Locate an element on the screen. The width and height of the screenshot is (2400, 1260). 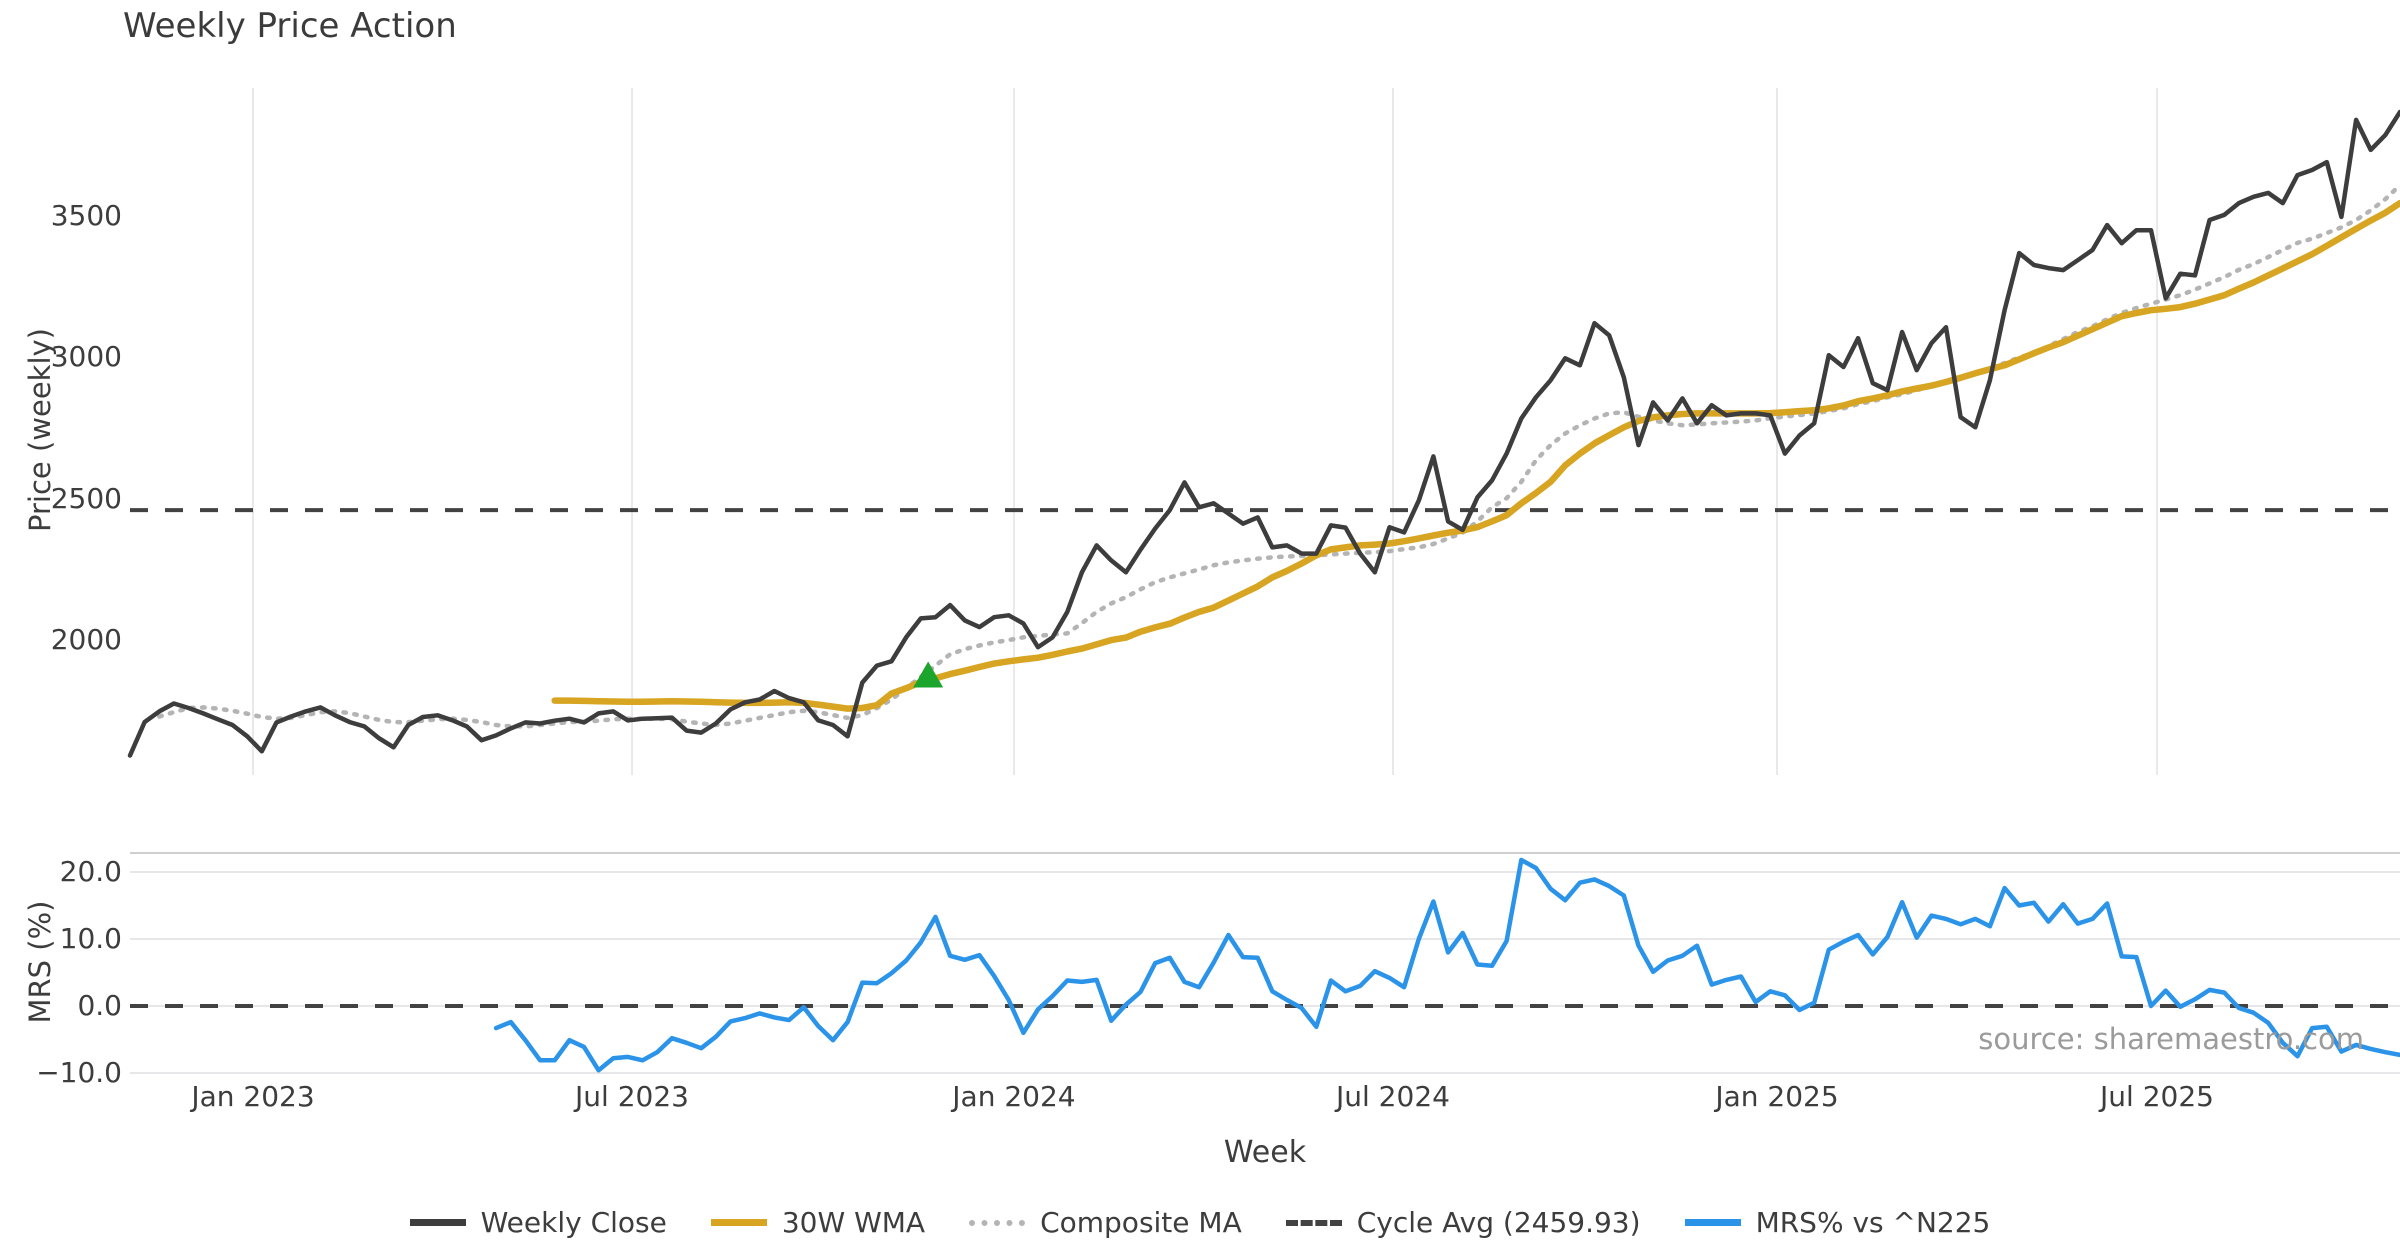
x-axis-label: Week is located at coordinates (1265, 1152).